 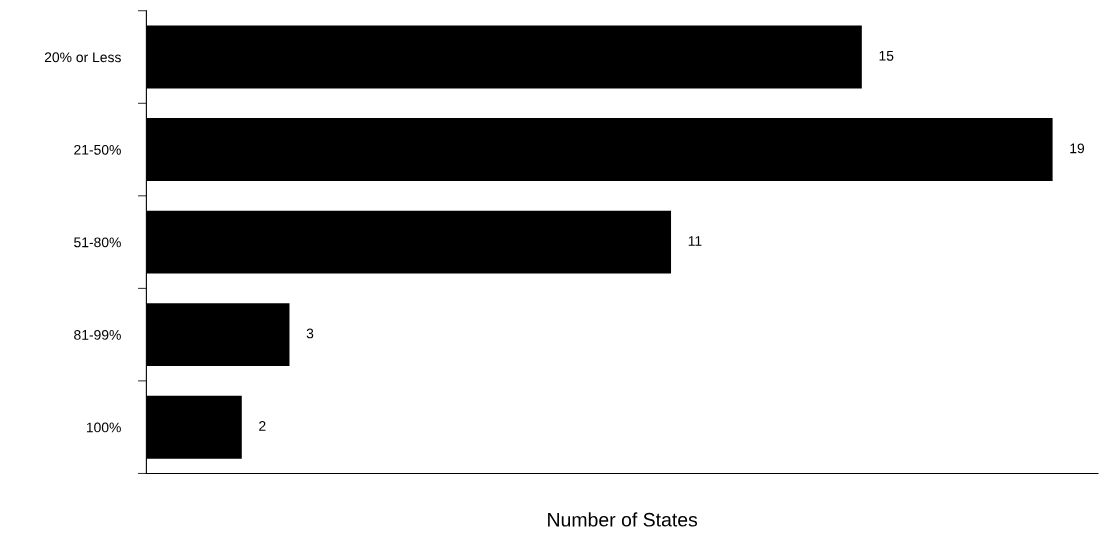 What do you see at coordinates (97, 242) in the screenshot?
I see `y-tick-label: 51-80%` at bounding box center [97, 242].